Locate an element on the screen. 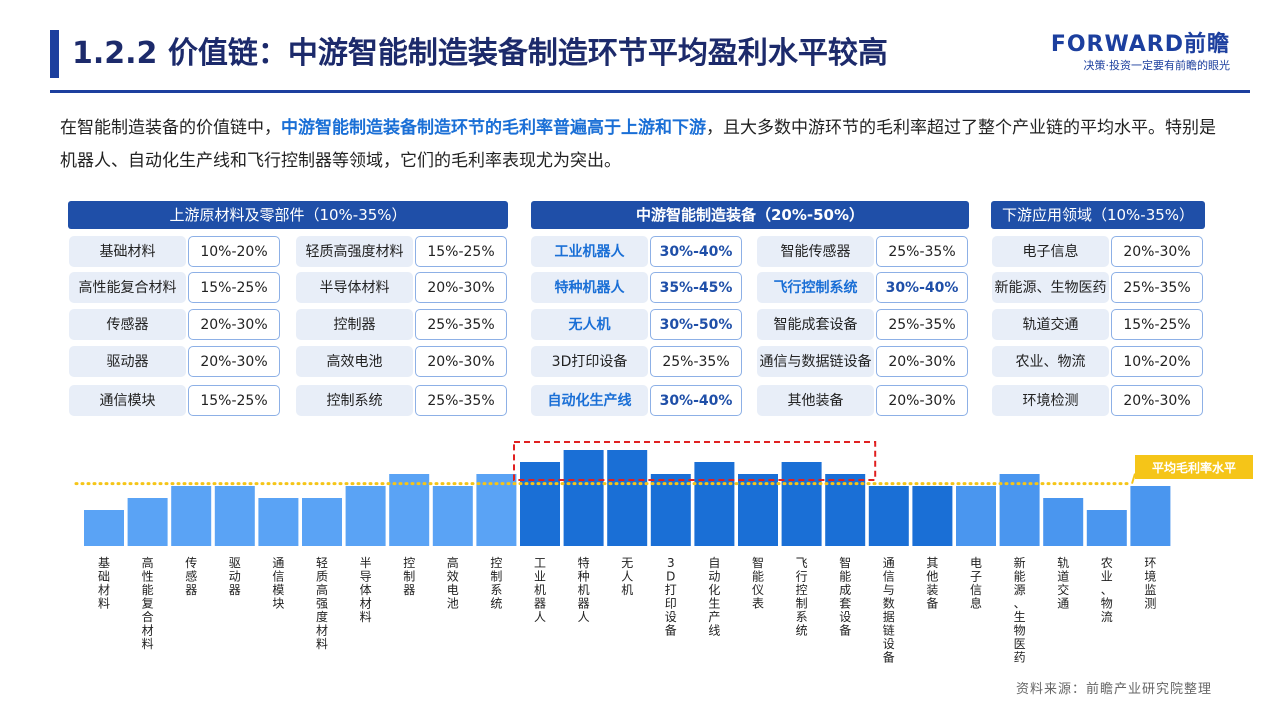 This screenshot has width=1280, height=720. title-accent-bar is located at coordinates (54, 54).